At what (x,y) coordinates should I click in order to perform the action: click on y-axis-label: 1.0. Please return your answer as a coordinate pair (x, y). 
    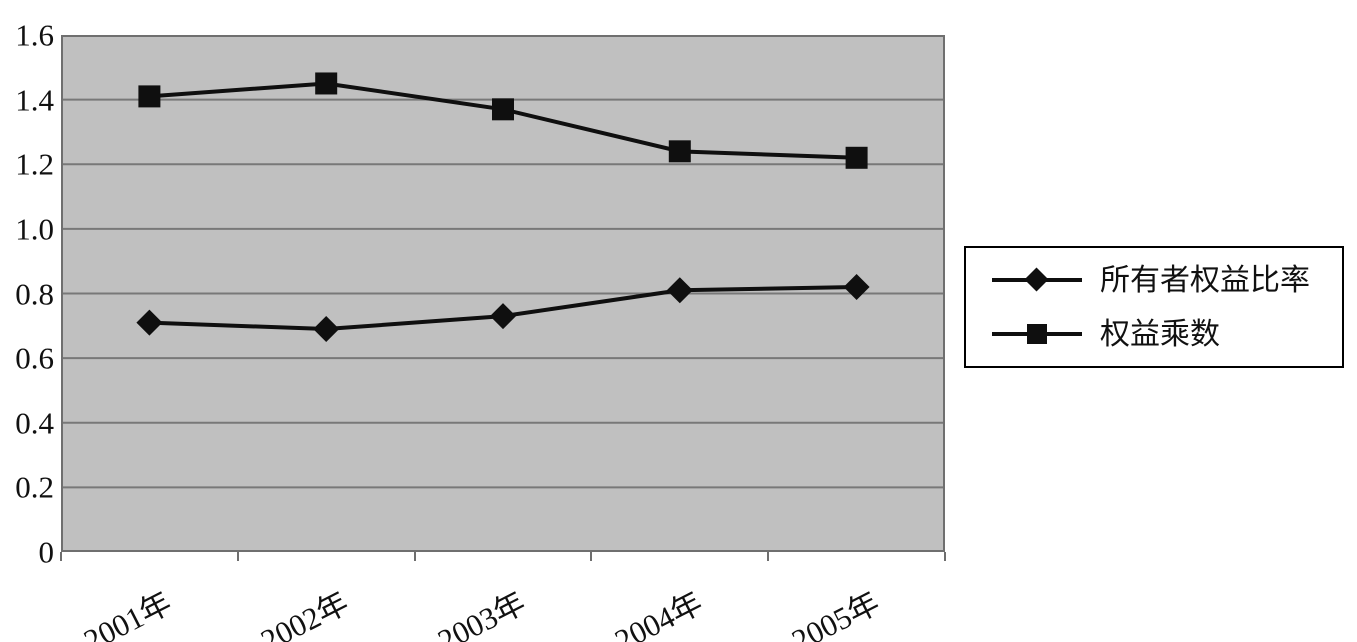
    Looking at the image, I should click on (34, 229).